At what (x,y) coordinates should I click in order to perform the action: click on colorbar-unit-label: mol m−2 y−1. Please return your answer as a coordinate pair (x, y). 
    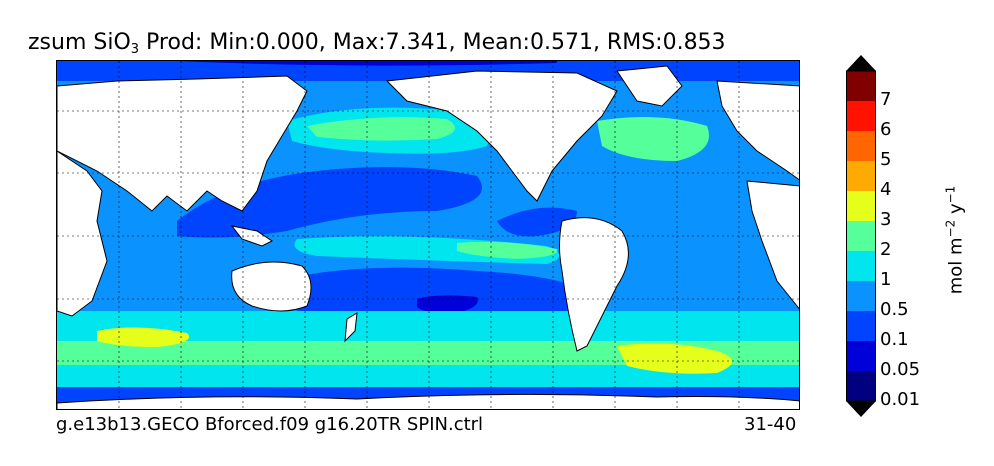
    Looking at the image, I should click on (955, 240).